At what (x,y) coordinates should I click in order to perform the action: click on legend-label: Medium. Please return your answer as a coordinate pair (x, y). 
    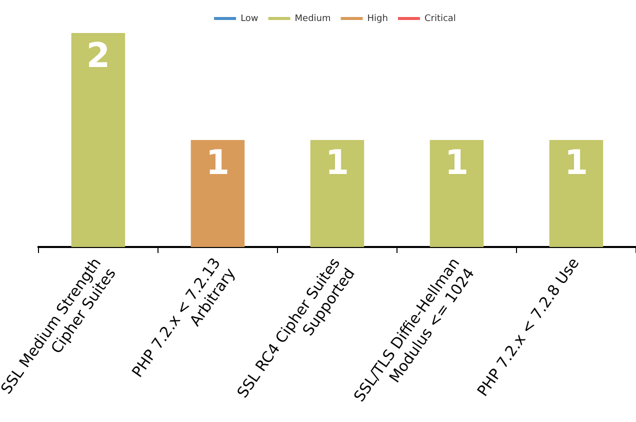
    Looking at the image, I should click on (312, 19).